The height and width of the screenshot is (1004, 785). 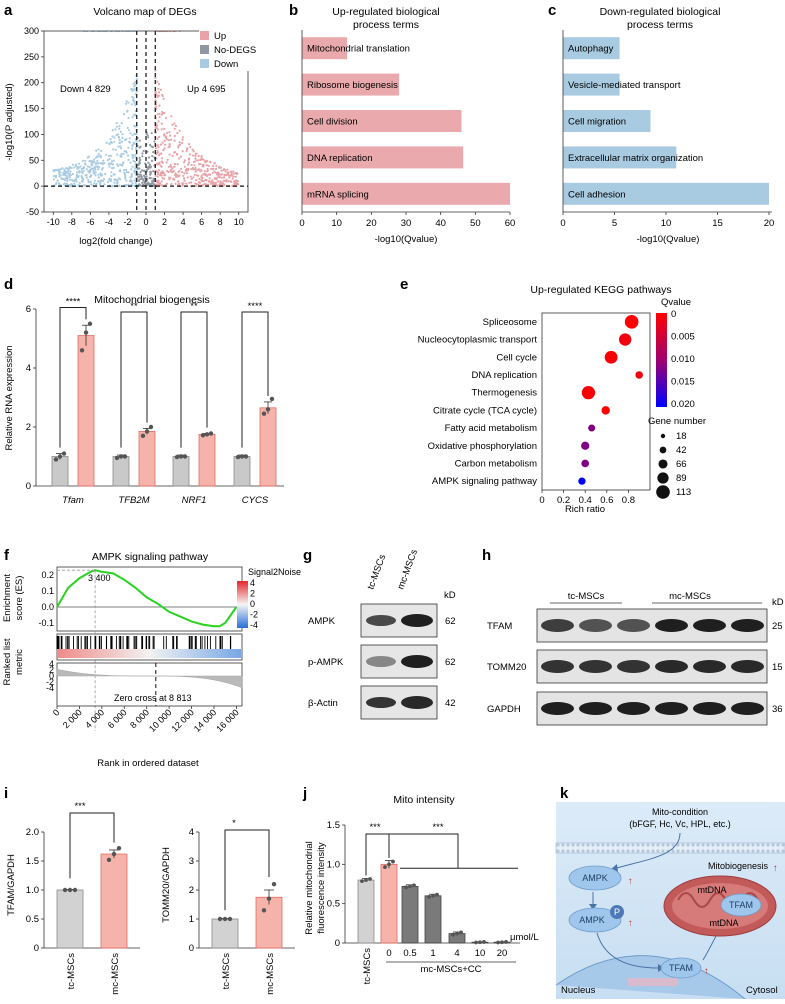 I want to click on concentration-label: 0, so click(x=388, y=953).